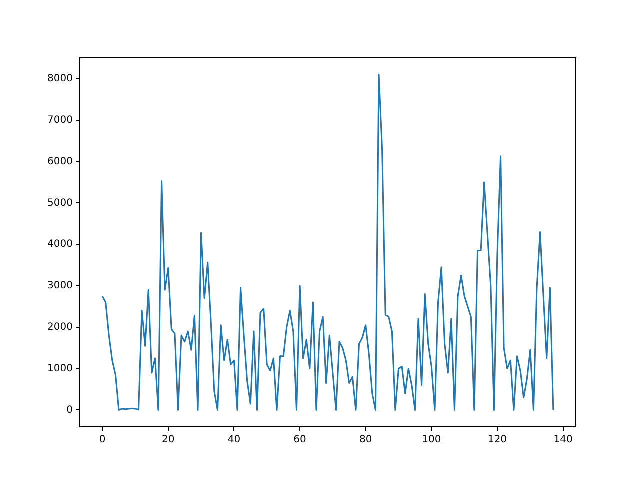 This screenshot has width=640, height=480. Describe the element at coordinates (60, 368) in the screenshot. I see `y-tick-label: 1000` at that location.